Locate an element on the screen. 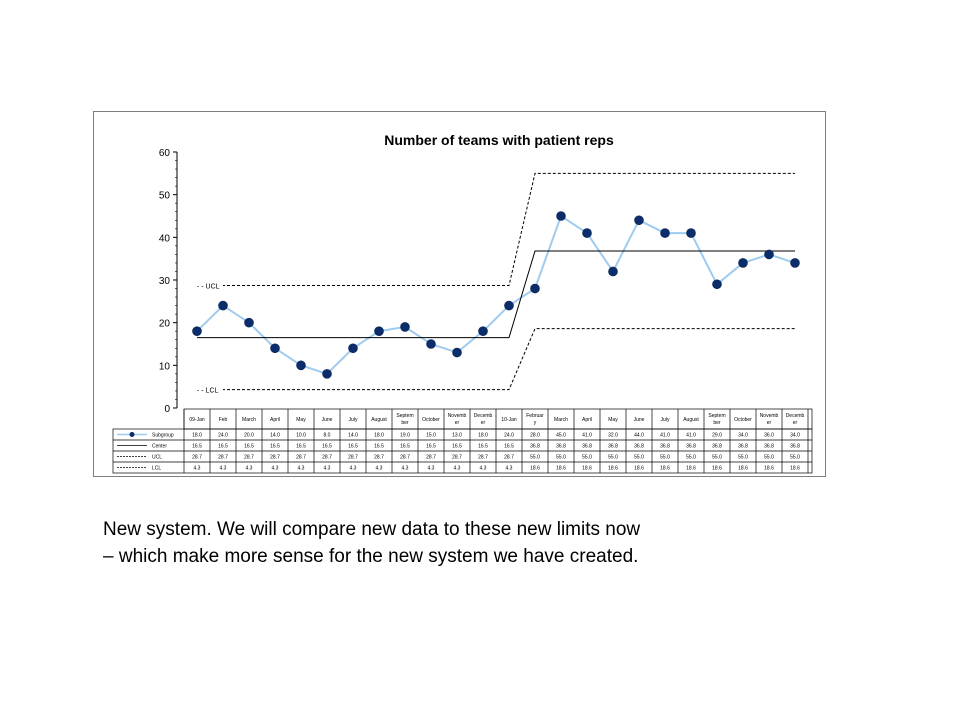 The width and height of the screenshot is (960, 720). table-cell: 13.0 is located at coordinates (457, 436).